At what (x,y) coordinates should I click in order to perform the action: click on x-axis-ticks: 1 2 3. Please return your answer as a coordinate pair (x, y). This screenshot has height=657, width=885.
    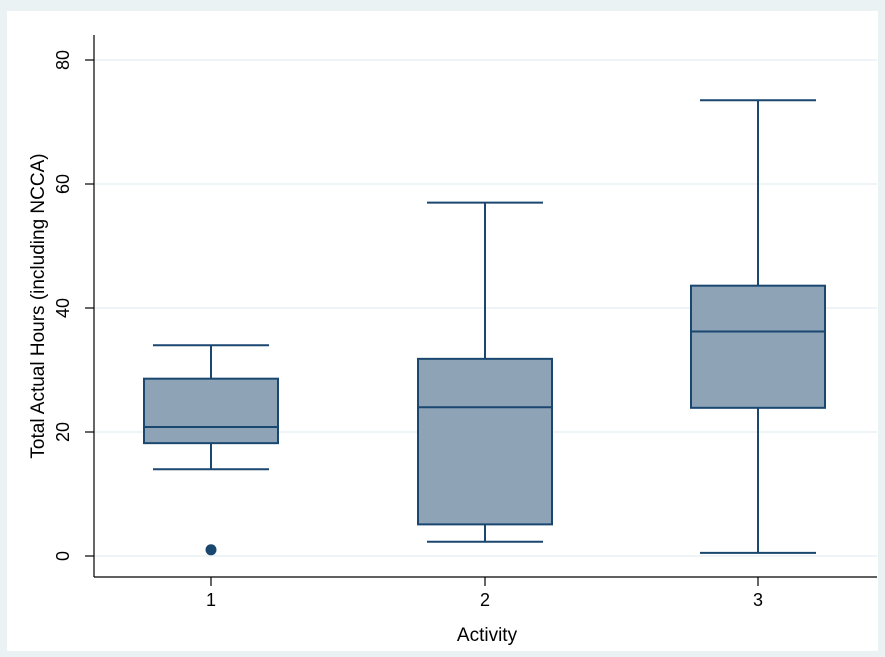
    Looking at the image, I should click on (484, 593).